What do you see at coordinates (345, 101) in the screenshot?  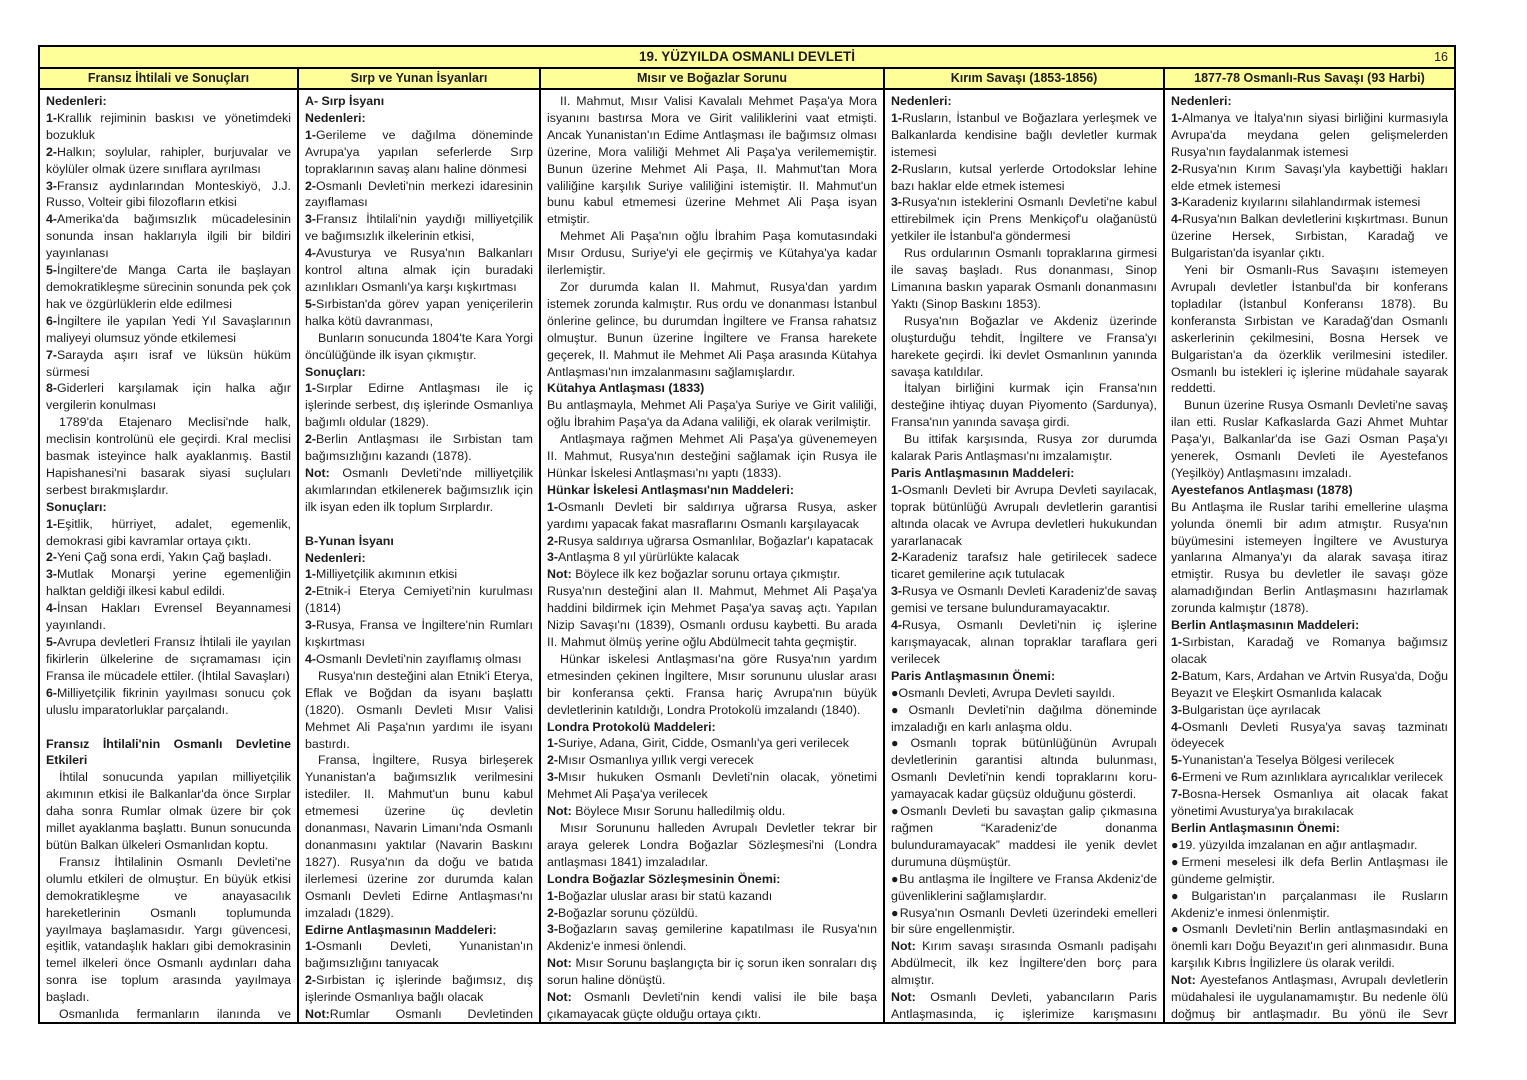 I see `section-heading: A- Sırp İsyanı` at bounding box center [345, 101].